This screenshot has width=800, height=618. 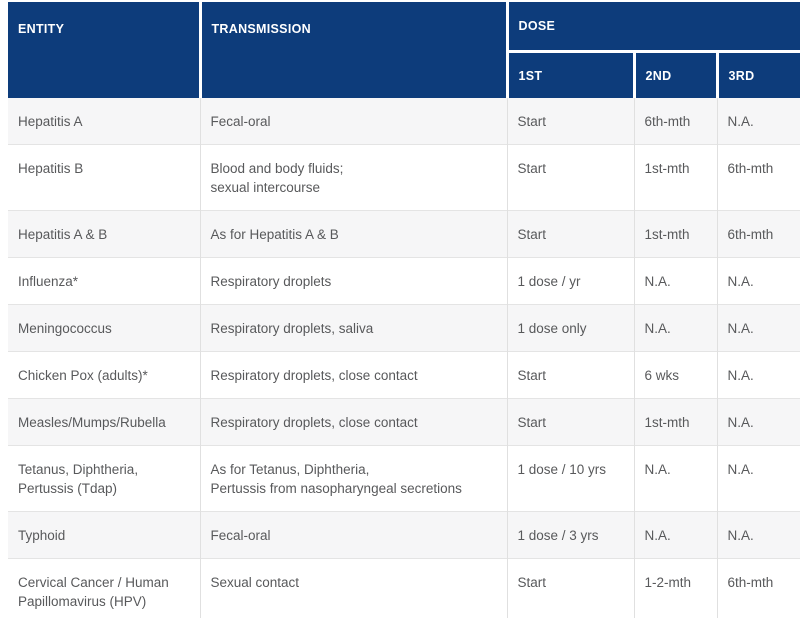 What do you see at coordinates (353, 588) in the screenshot?
I see `cell-transmission: Sexual contact` at bounding box center [353, 588].